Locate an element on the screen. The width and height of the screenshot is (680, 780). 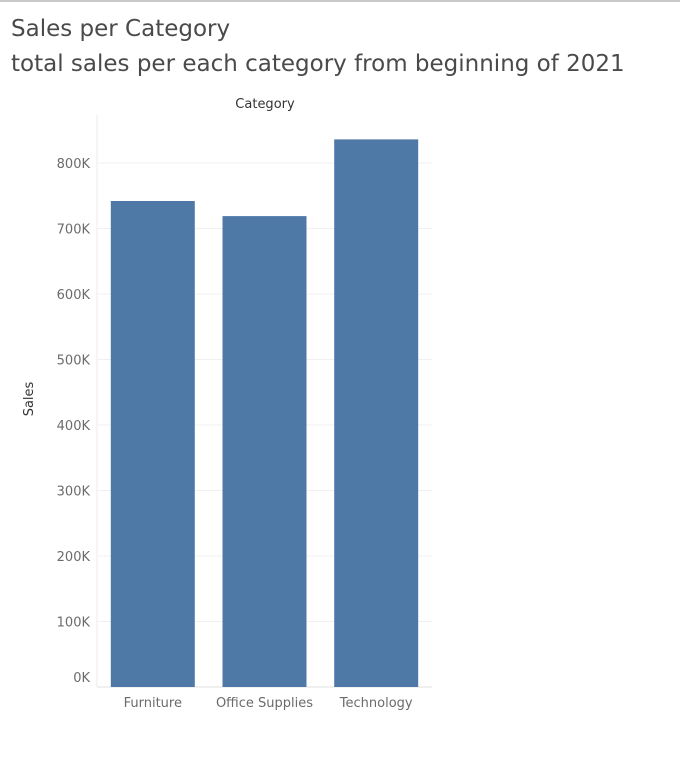
bar-technology is located at coordinates (376, 413).